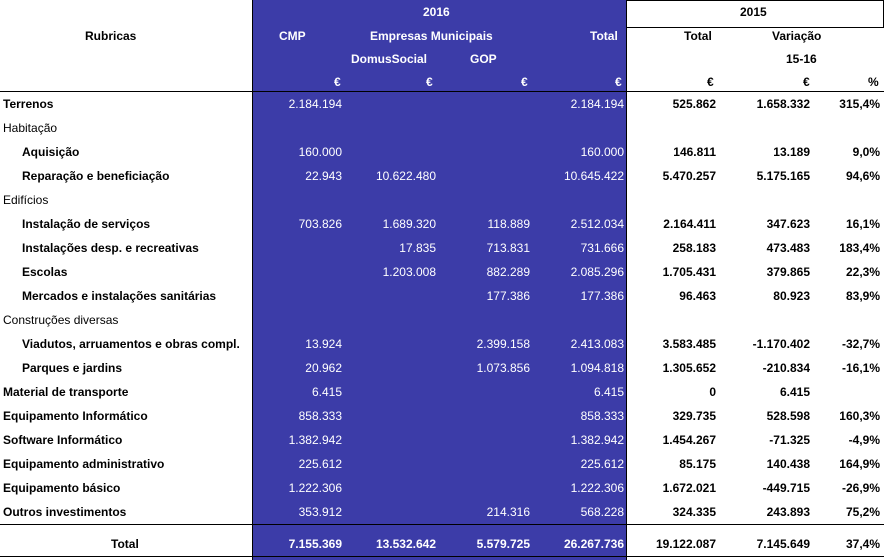  I want to click on cell-var: 379.865, so click(788, 272).